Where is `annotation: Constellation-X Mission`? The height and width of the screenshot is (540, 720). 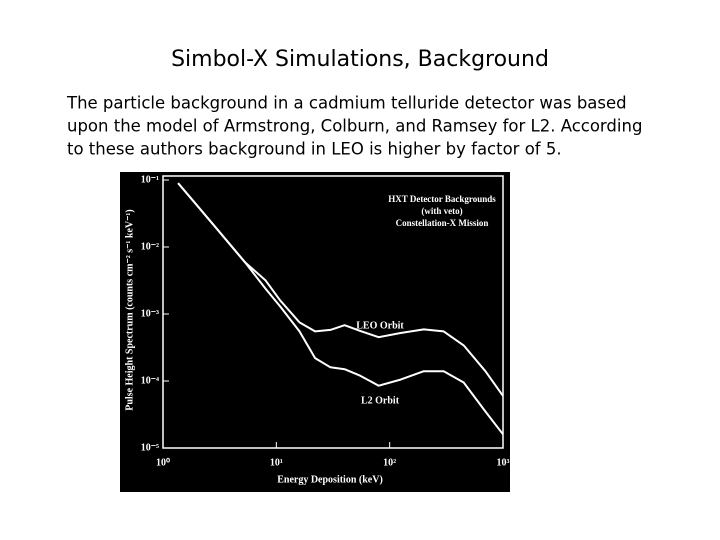 annotation: Constellation-X Mission is located at coordinates (442, 223).